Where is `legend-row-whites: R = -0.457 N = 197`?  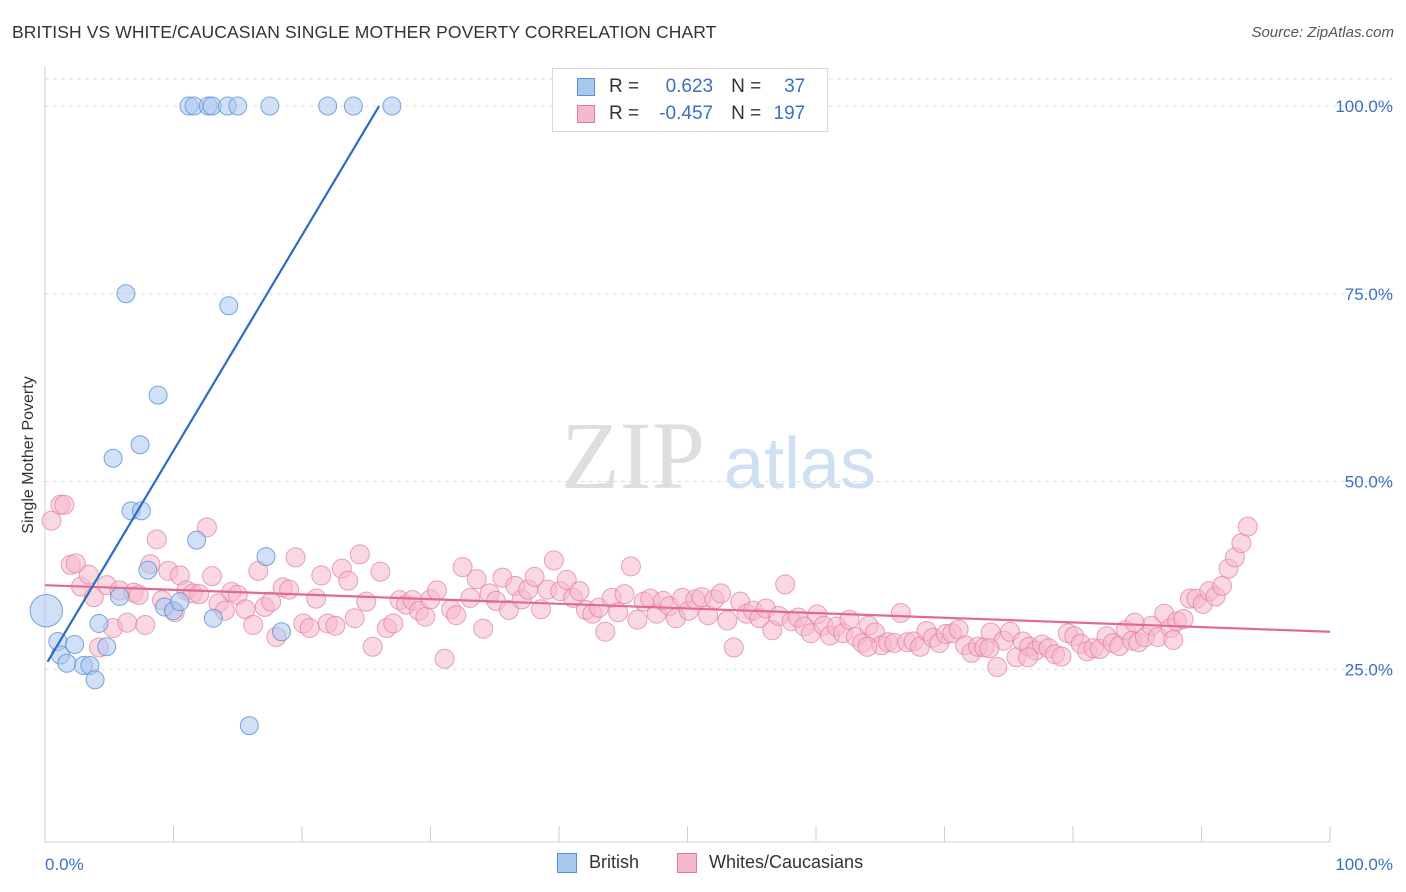
legend-row-whites: R = -0.457 N = 197 is located at coordinates (691, 114).